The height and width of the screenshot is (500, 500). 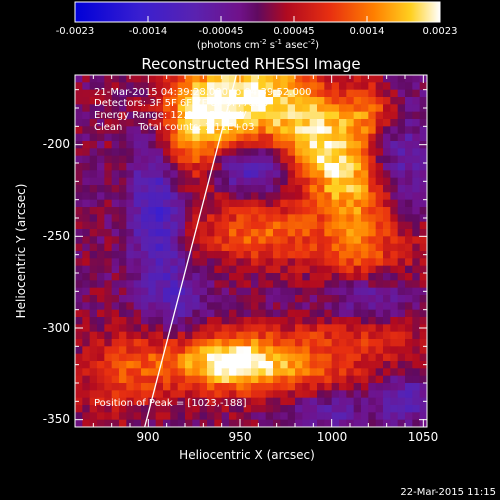 What do you see at coordinates (75, 31) in the screenshot?
I see `colorbar-tick-label: -0.0023` at bounding box center [75, 31].